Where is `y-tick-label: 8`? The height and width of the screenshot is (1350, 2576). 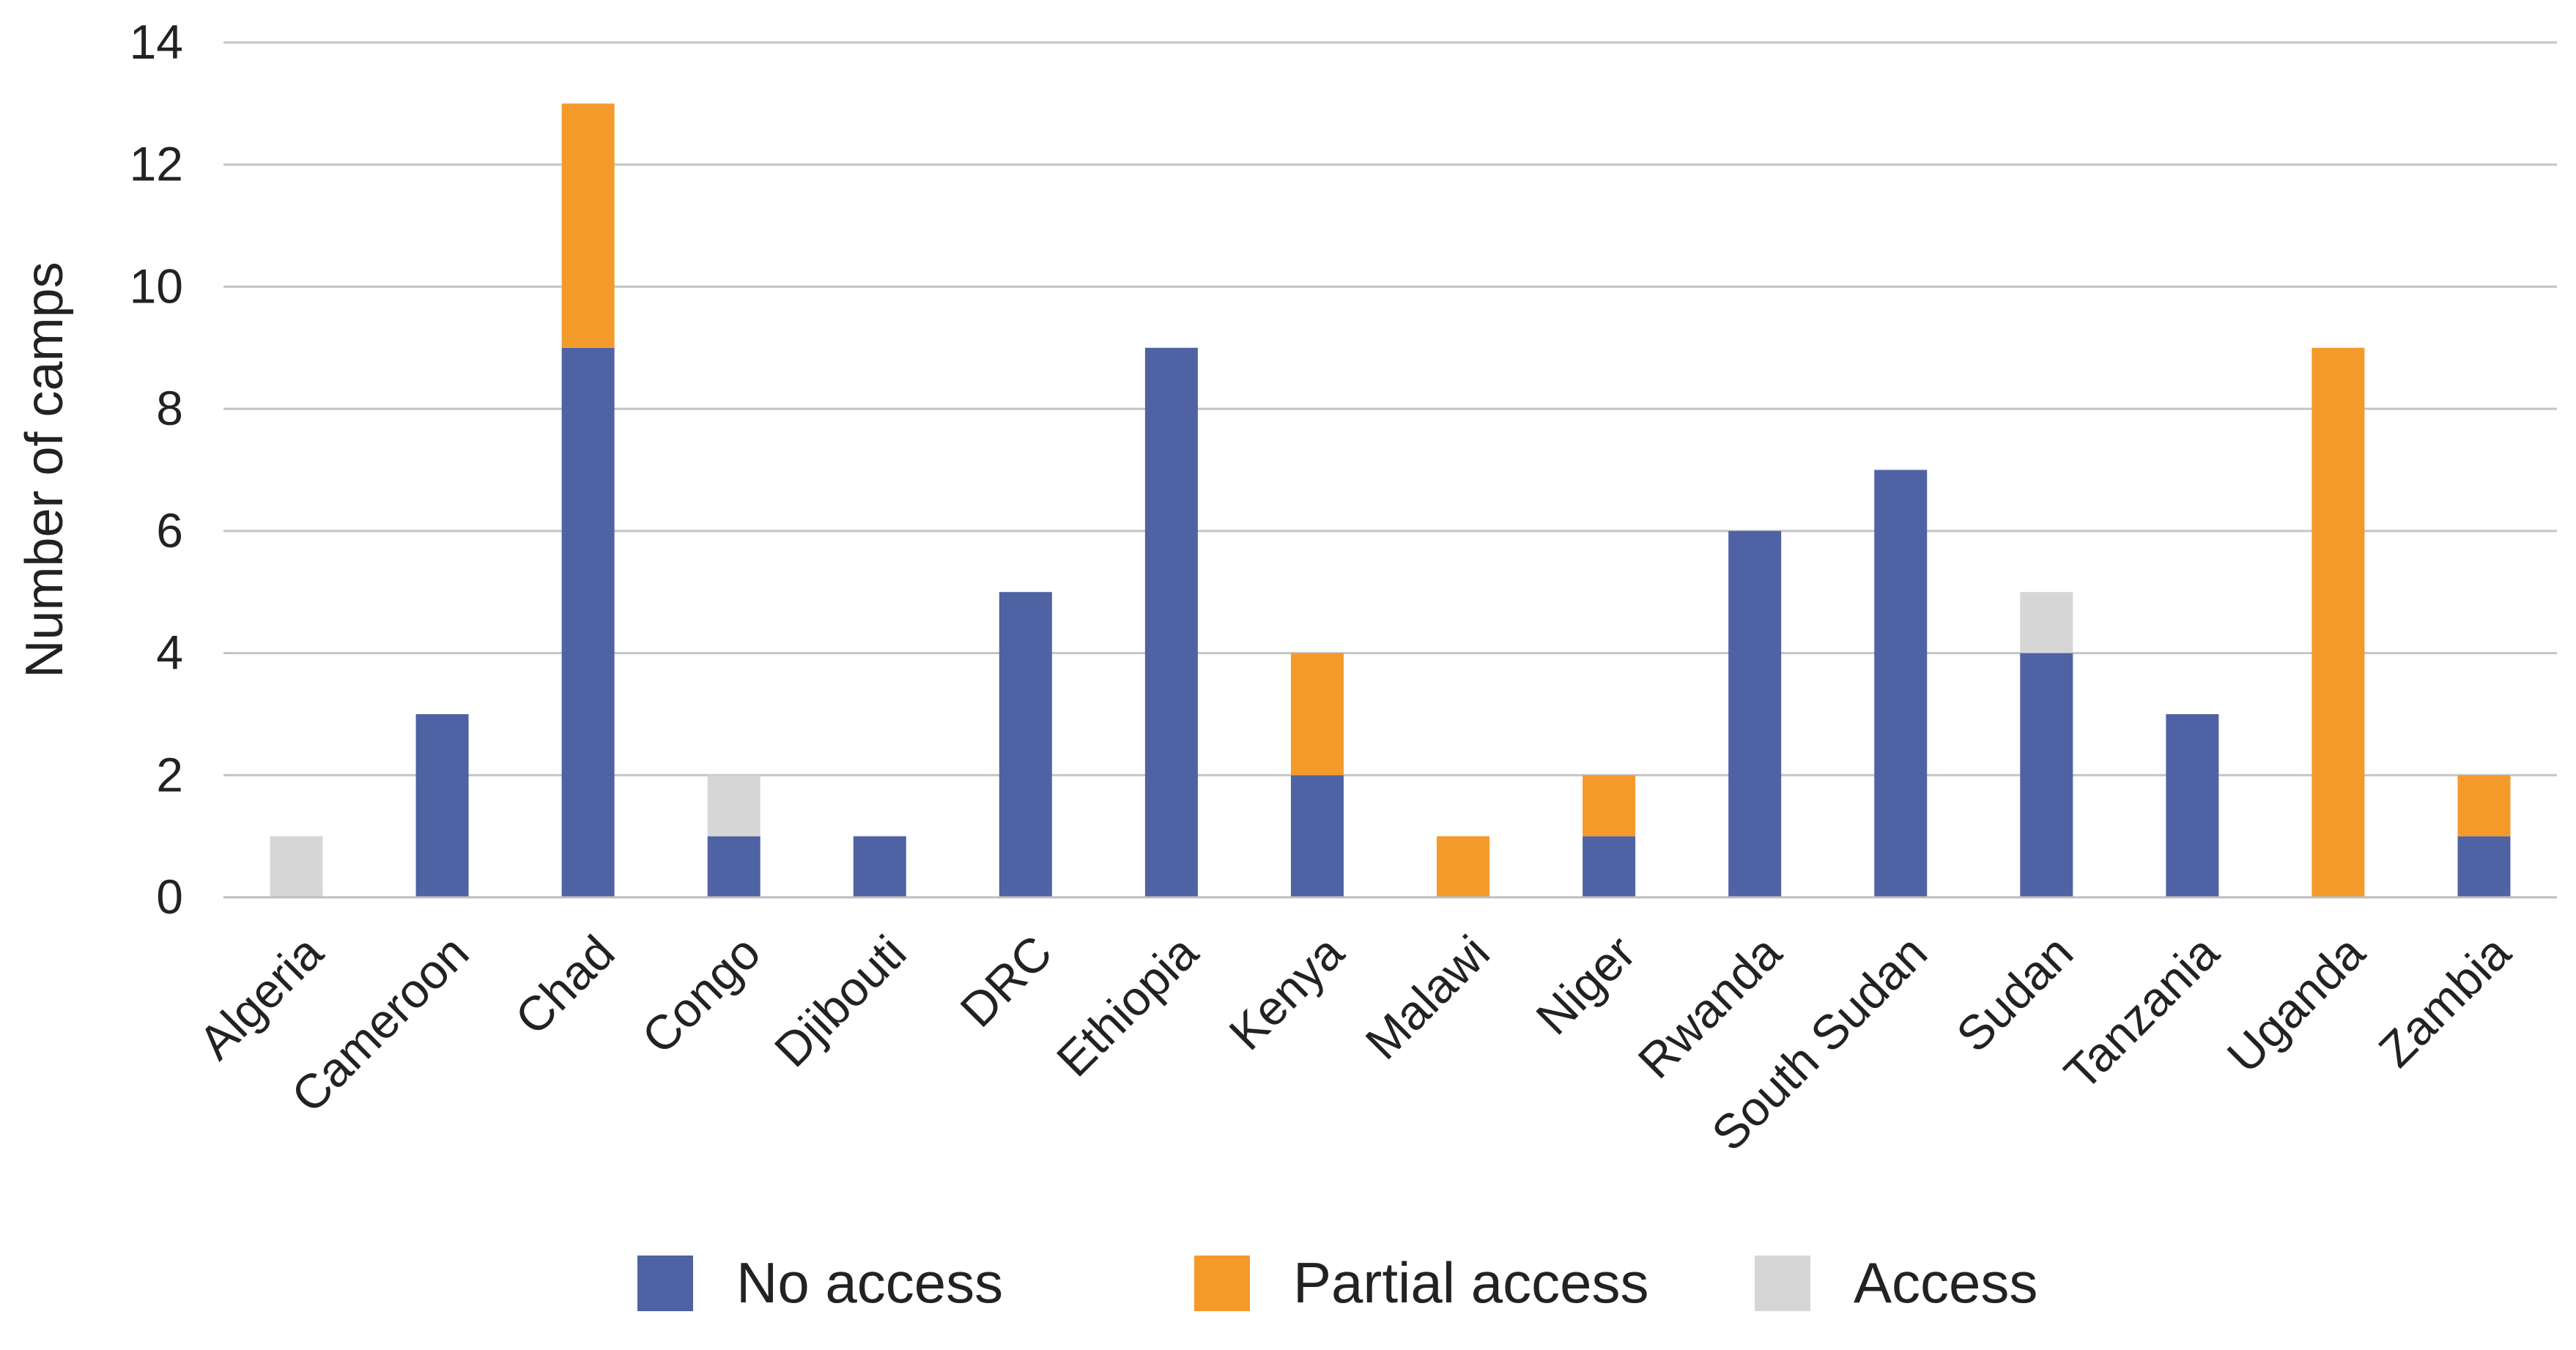
y-tick-label: 8 is located at coordinates (169, 408).